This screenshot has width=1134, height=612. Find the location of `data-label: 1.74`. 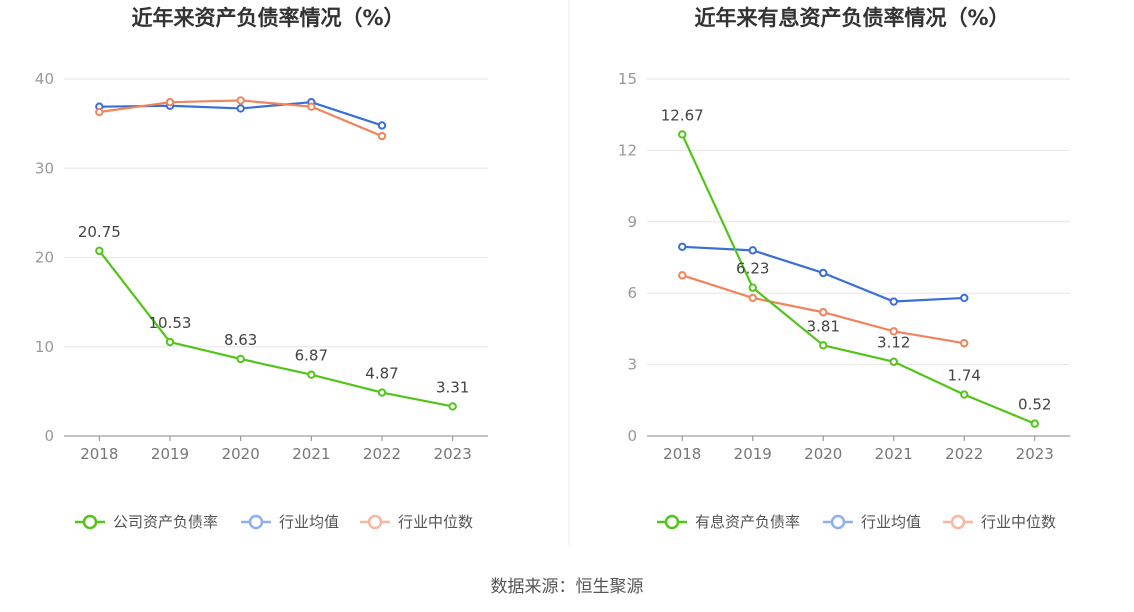

data-label: 1.74 is located at coordinates (964, 376).